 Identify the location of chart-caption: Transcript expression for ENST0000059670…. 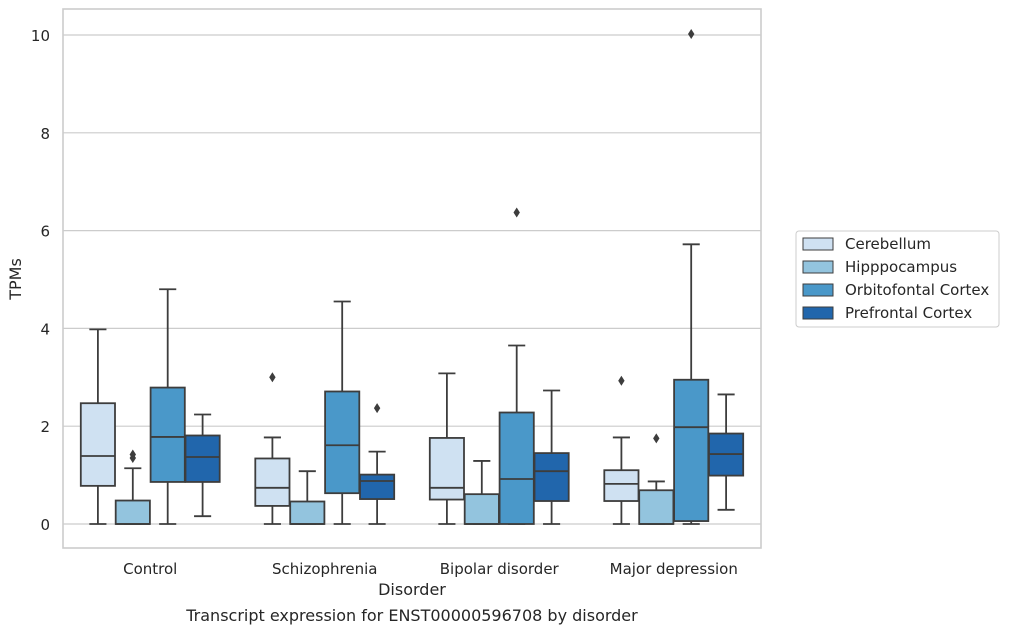
(412, 615).